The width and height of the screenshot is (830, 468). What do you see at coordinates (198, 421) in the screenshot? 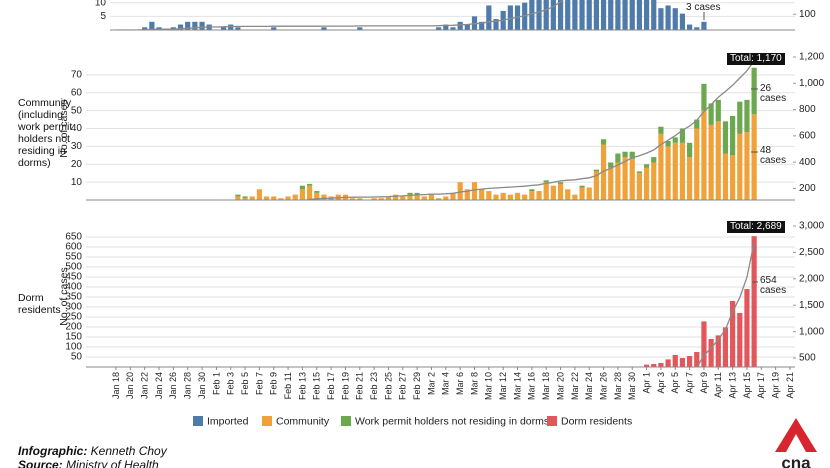
I see `legend-swatch` at bounding box center [198, 421].